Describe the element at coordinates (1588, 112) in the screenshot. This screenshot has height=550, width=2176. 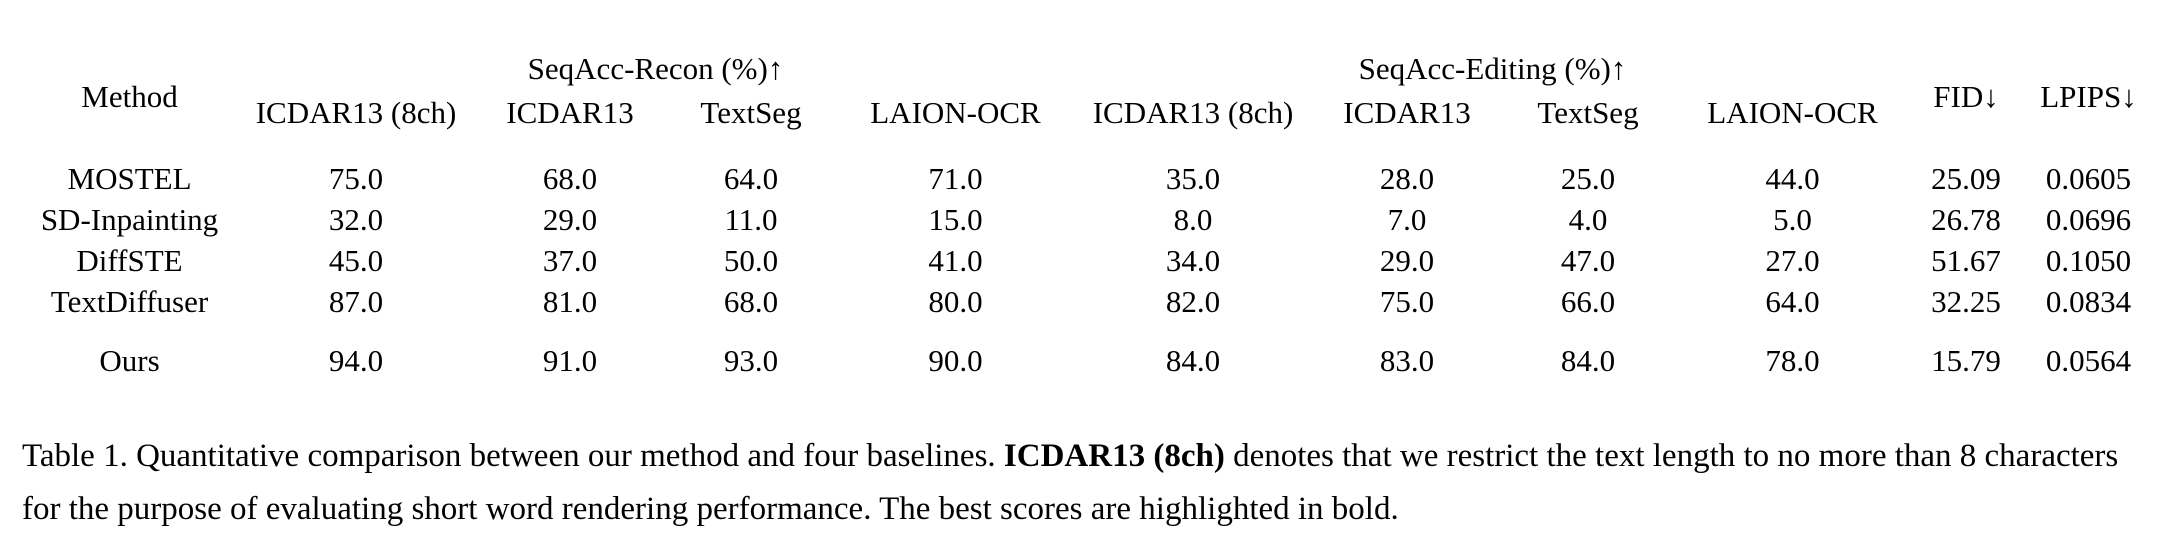
I see `column-header-editing-textseg: TextSeg` at that location.